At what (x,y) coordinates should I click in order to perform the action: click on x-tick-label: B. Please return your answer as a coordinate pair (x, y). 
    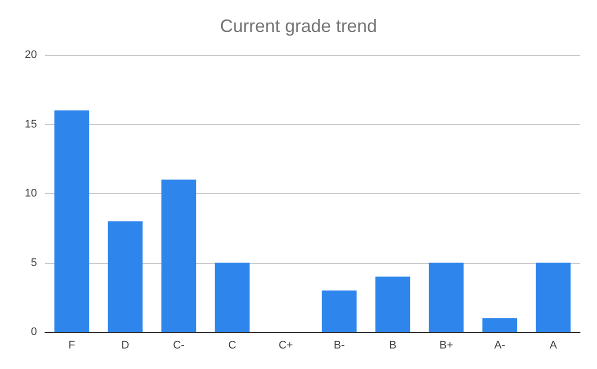
    Looking at the image, I should click on (392, 346).